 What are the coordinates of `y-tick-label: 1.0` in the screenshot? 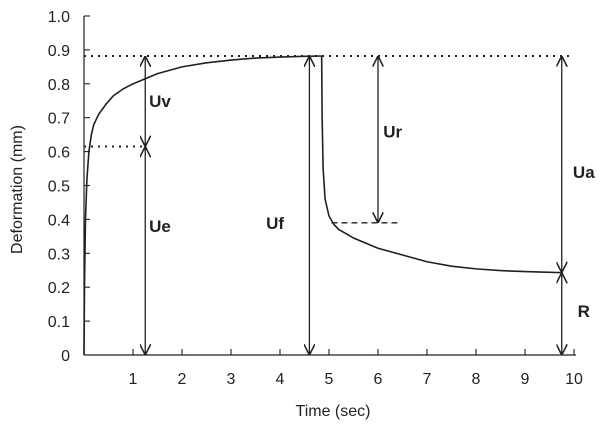 It's located at (59, 17).